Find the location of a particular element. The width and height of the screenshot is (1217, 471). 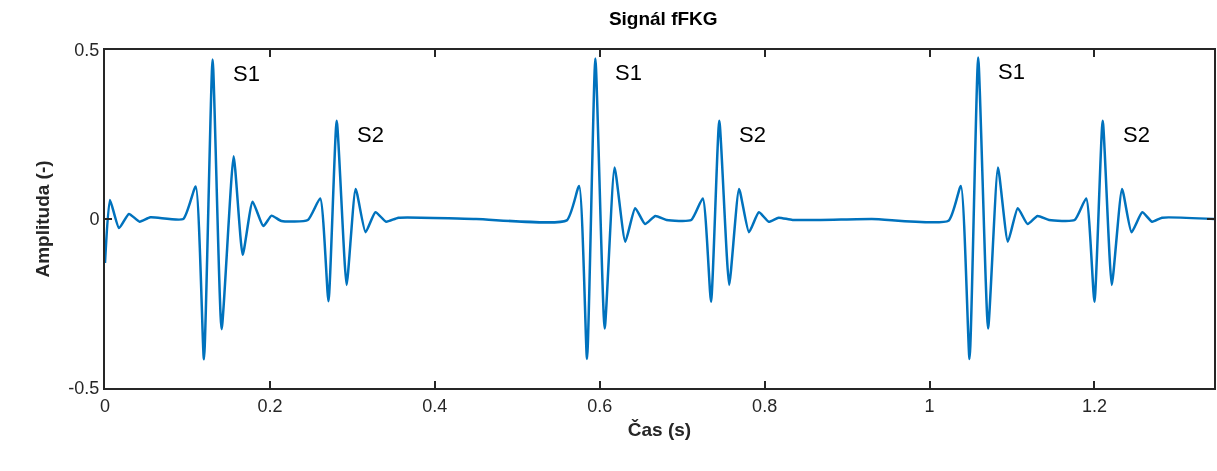

x-tick-label: 1 is located at coordinates (929, 405).